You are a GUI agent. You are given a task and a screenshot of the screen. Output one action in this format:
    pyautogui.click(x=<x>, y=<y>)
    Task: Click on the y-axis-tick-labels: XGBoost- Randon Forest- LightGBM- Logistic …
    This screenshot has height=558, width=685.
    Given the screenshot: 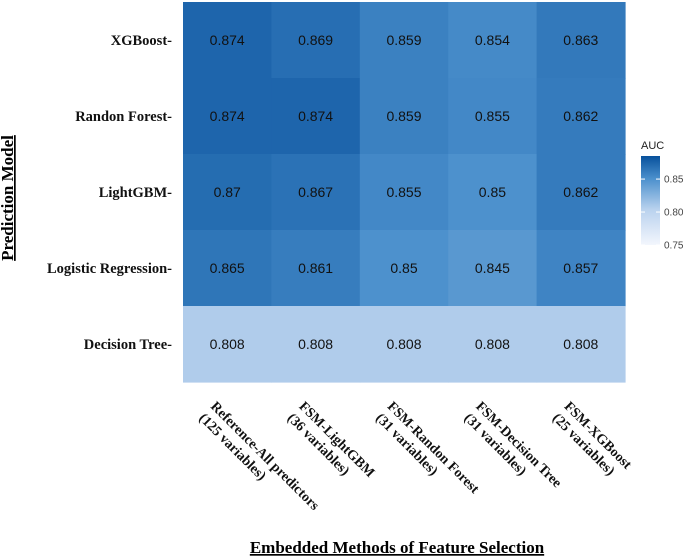 What is the action you would take?
    pyautogui.click(x=109, y=193)
    